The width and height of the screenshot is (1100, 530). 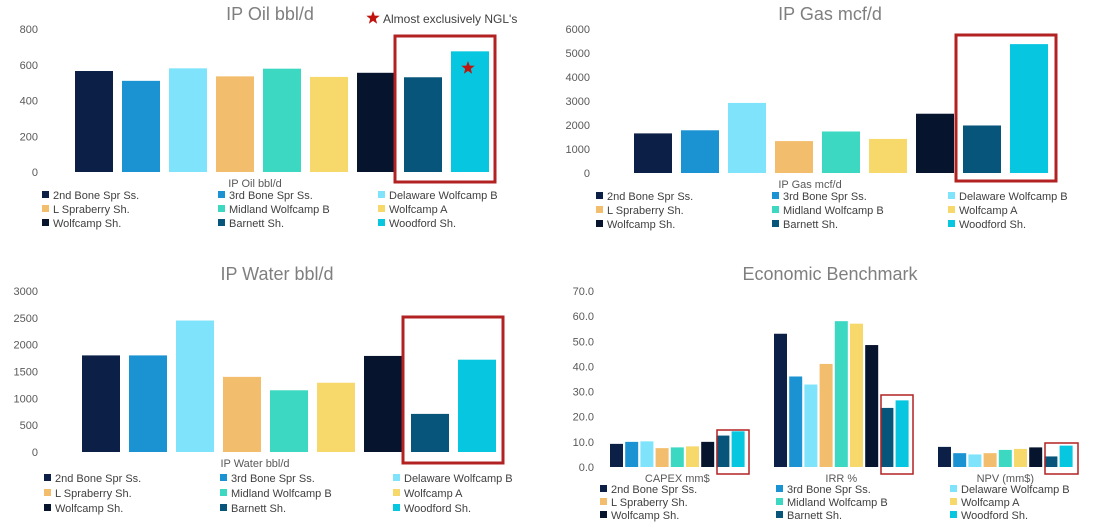 What do you see at coordinates (583, 367) in the screenshot?
I see `y-tick-label: 40.0` at bounding box center [583, 367].